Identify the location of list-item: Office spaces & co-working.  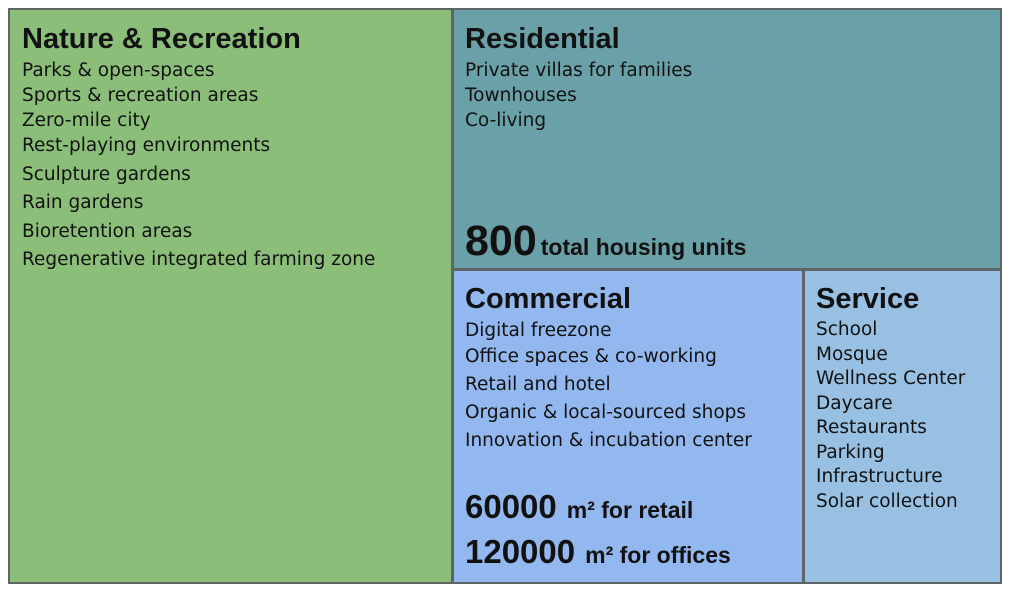
(591, 356).